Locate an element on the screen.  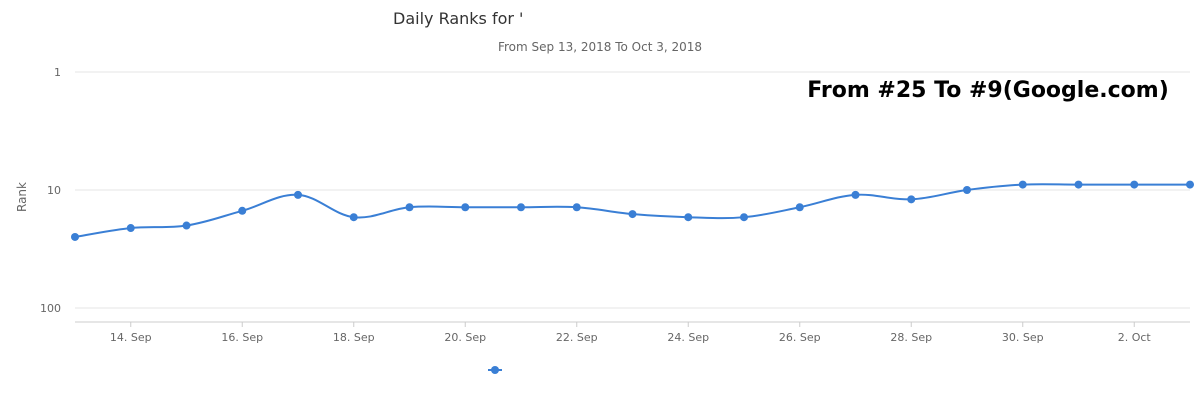
x-tick-label: 28. Sep is located at coordinates (911, 337).